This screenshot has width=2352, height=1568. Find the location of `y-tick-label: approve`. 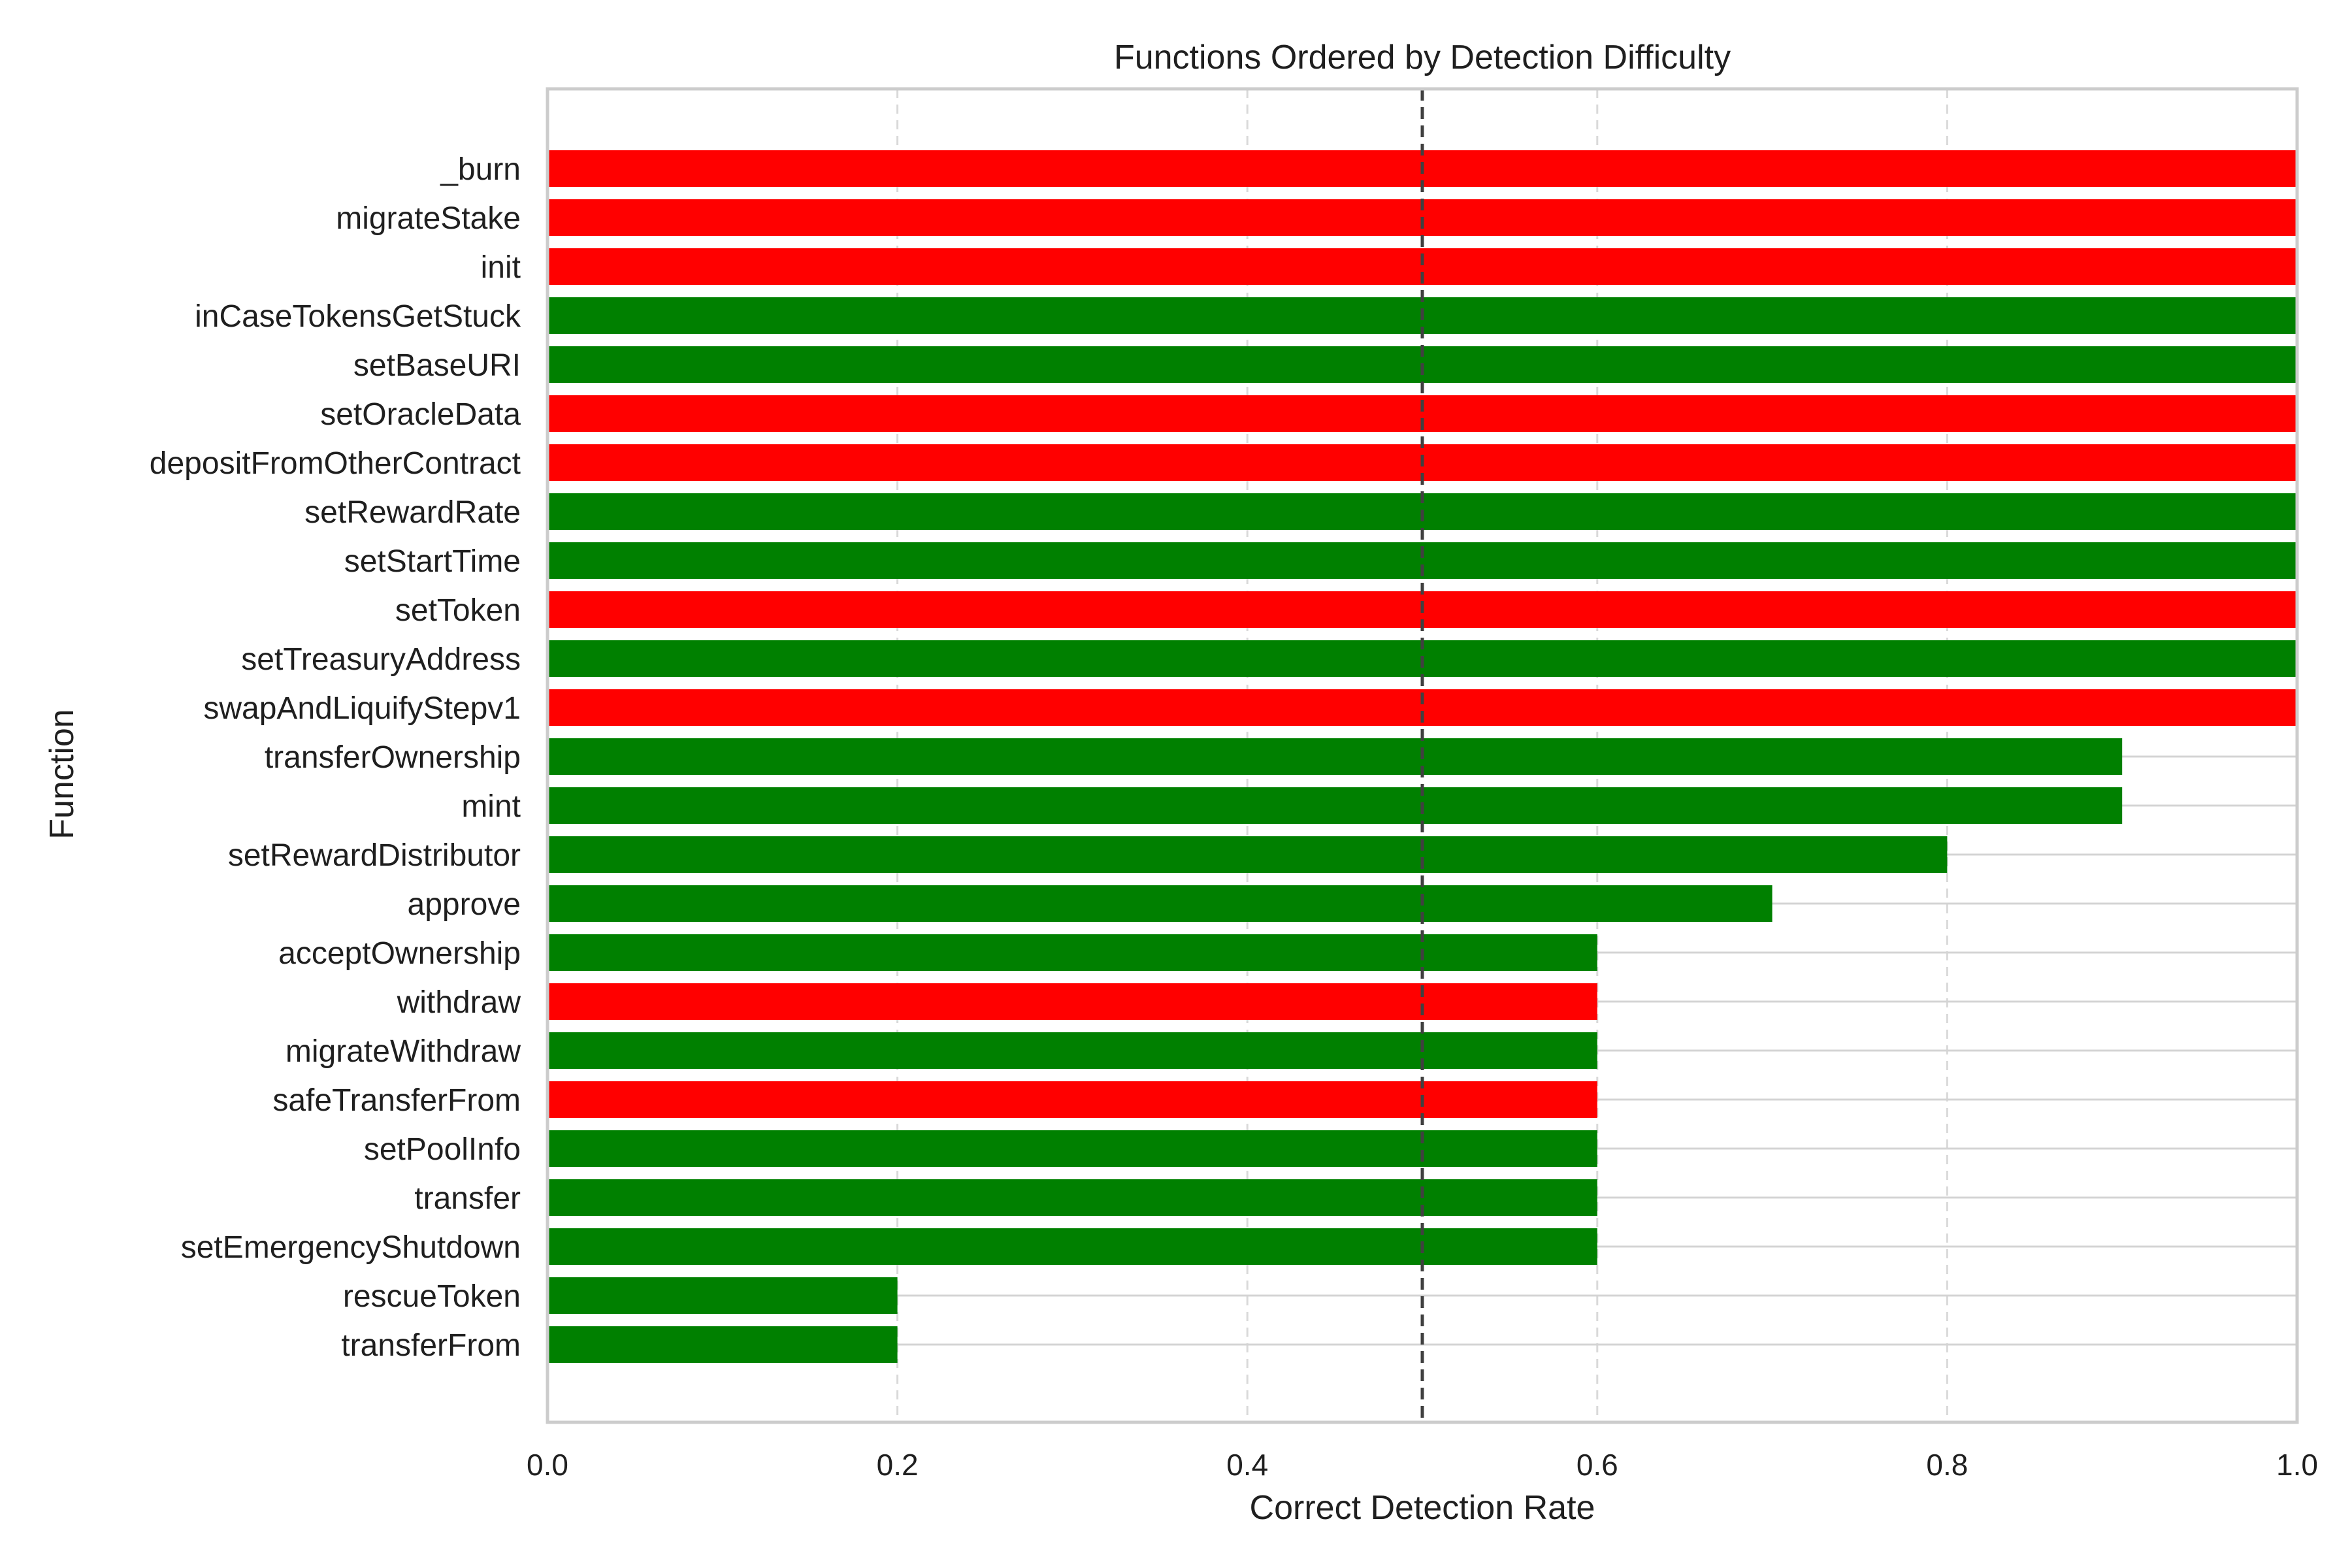

y-tick-label: approve is located at coordinates (464, 904).